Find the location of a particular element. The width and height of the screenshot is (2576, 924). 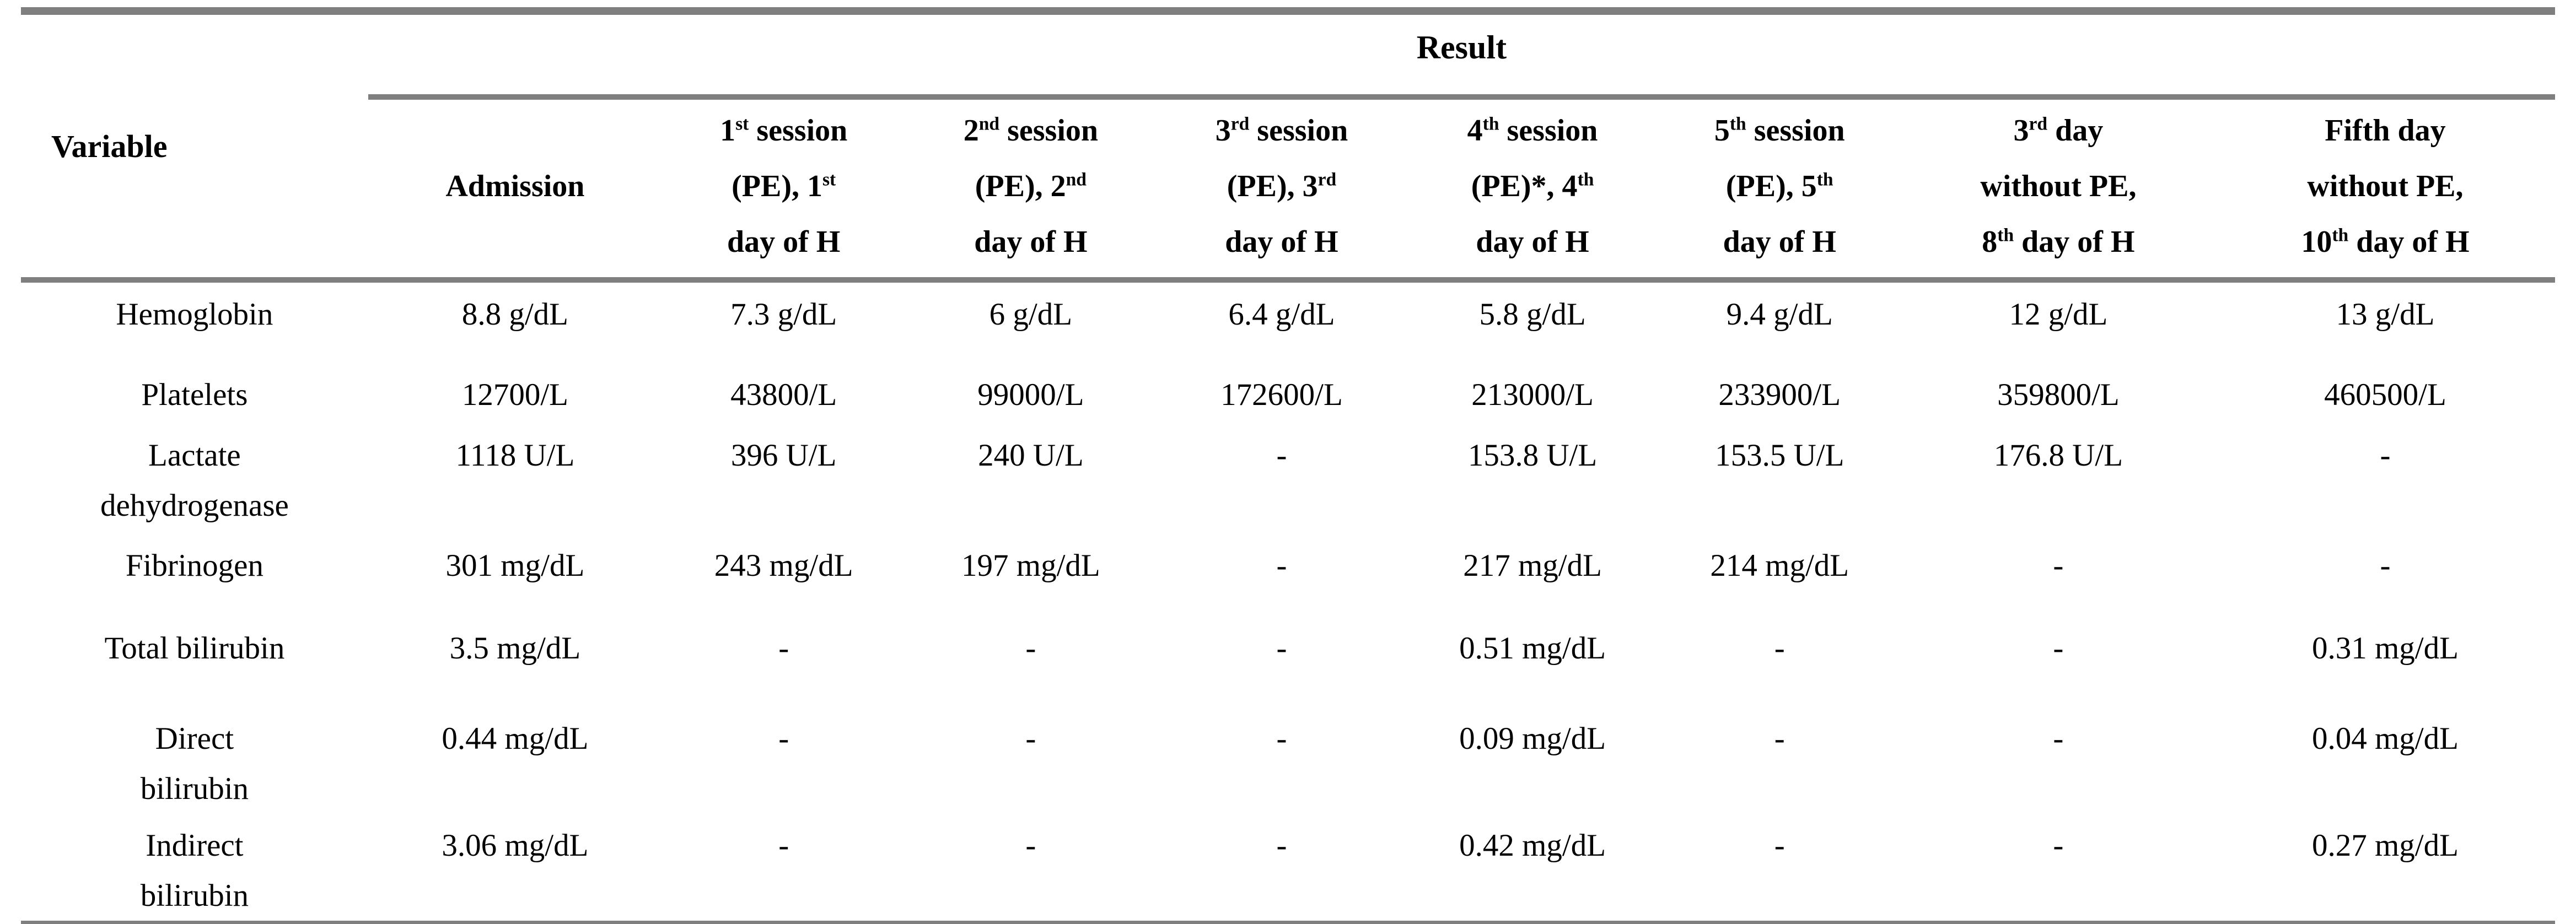

table-cell: 0.51 mg/dL is located at coordinates (1532, 648).